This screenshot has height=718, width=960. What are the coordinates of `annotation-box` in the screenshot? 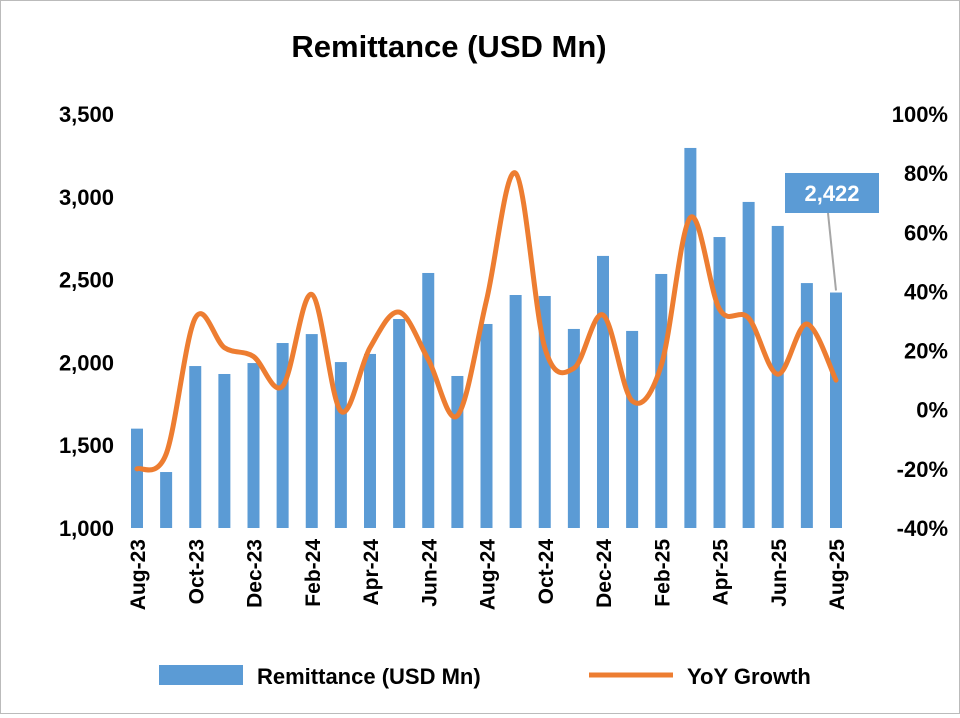 It's located at (832, 193).